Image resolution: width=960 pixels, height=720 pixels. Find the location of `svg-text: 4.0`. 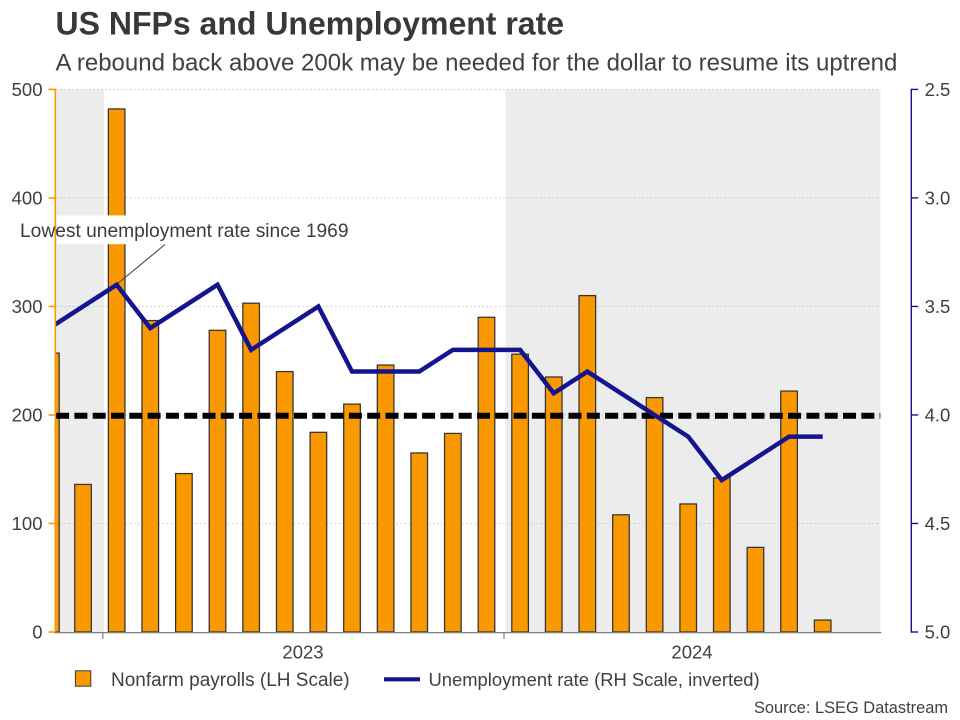

svg-text: 4.0 is located at coordinates (938, 415).